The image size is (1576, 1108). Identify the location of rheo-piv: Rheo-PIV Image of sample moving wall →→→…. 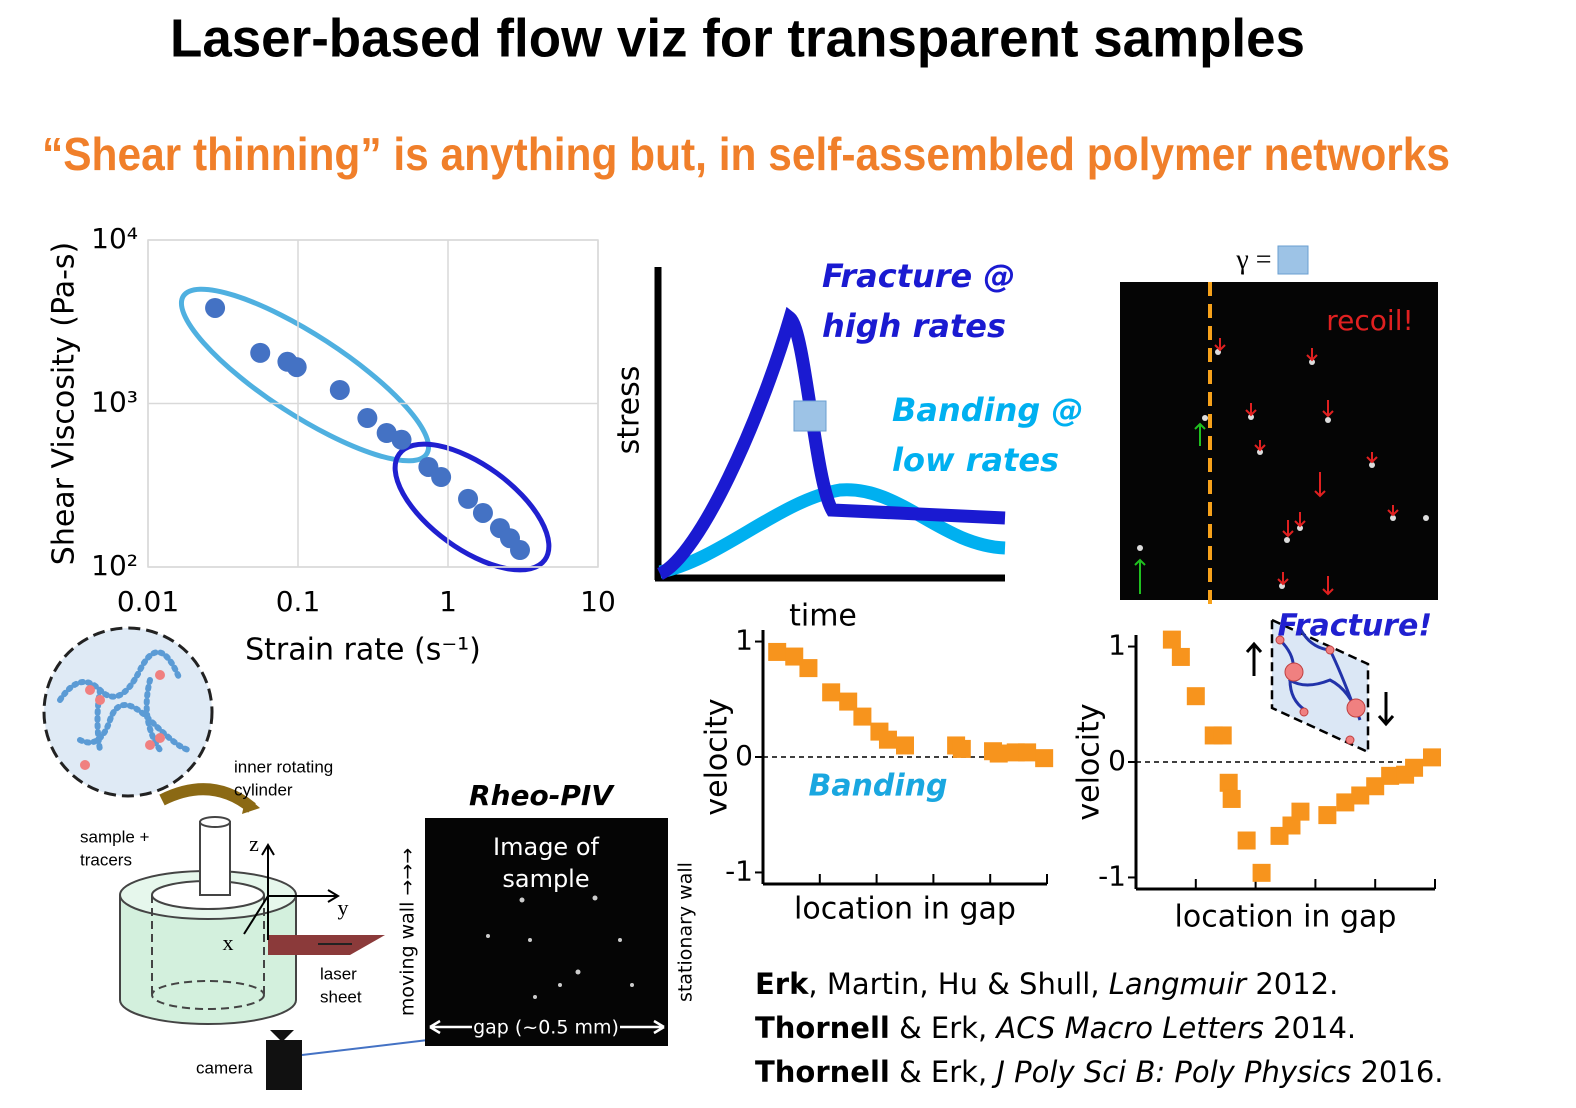
(547, 912).